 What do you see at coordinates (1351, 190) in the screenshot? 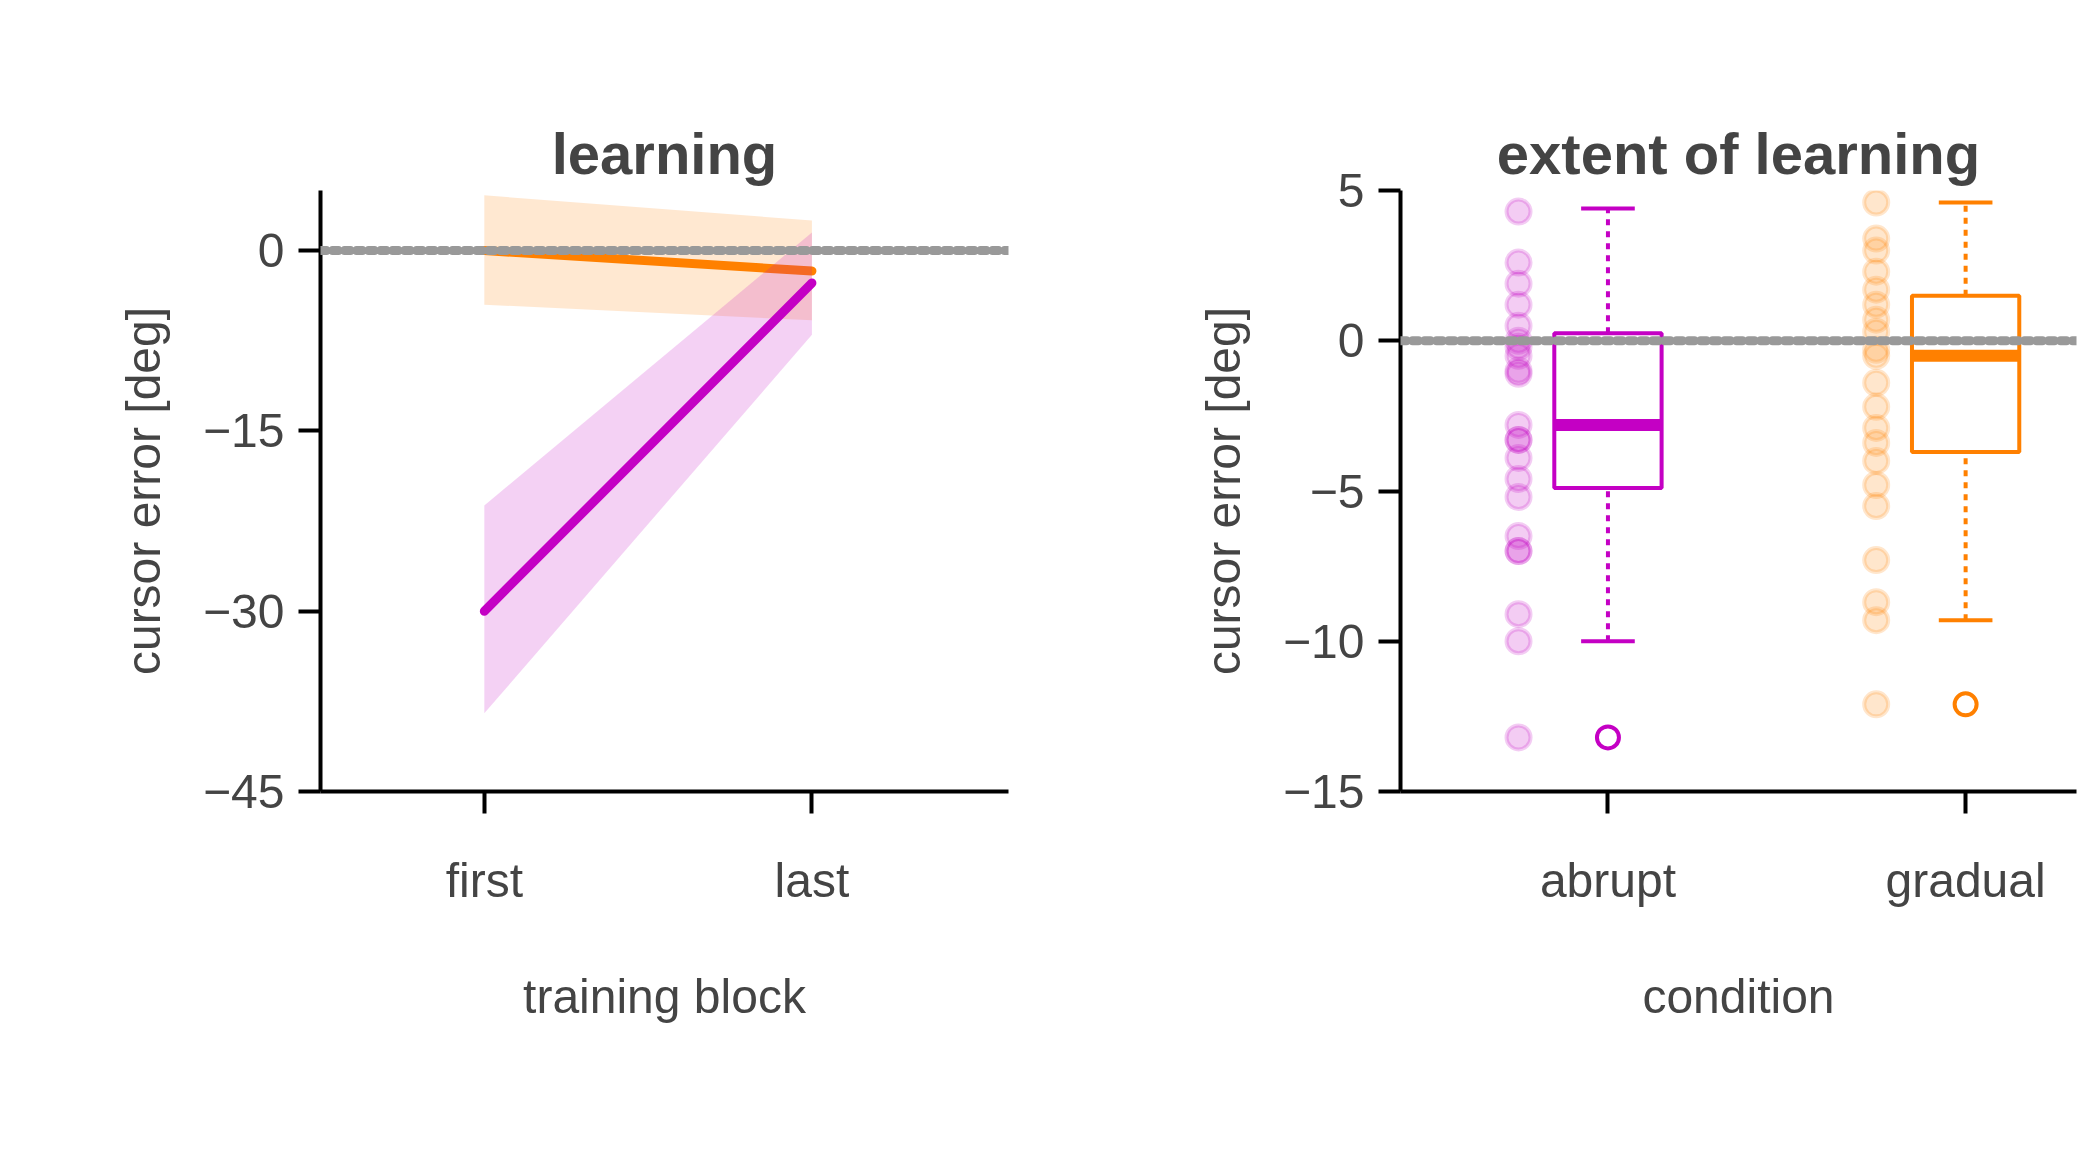
I see `y-tick-label: 5` at bounding box center [1351, 190].